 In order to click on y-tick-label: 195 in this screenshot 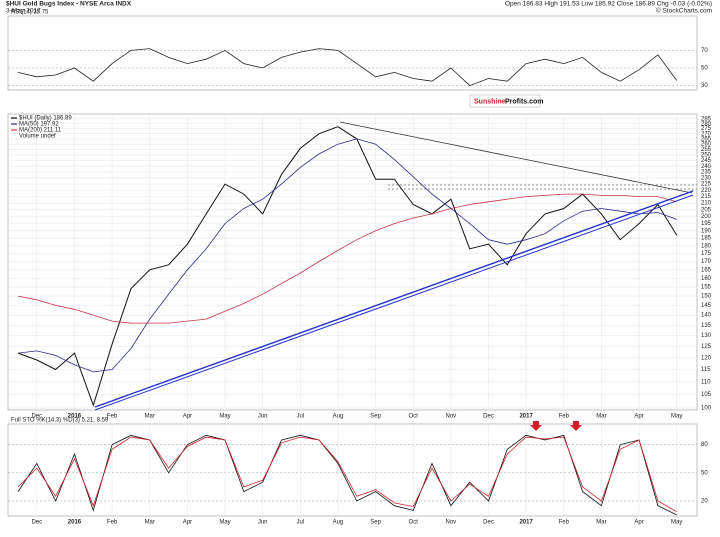, I will do `click(706, 224)`.